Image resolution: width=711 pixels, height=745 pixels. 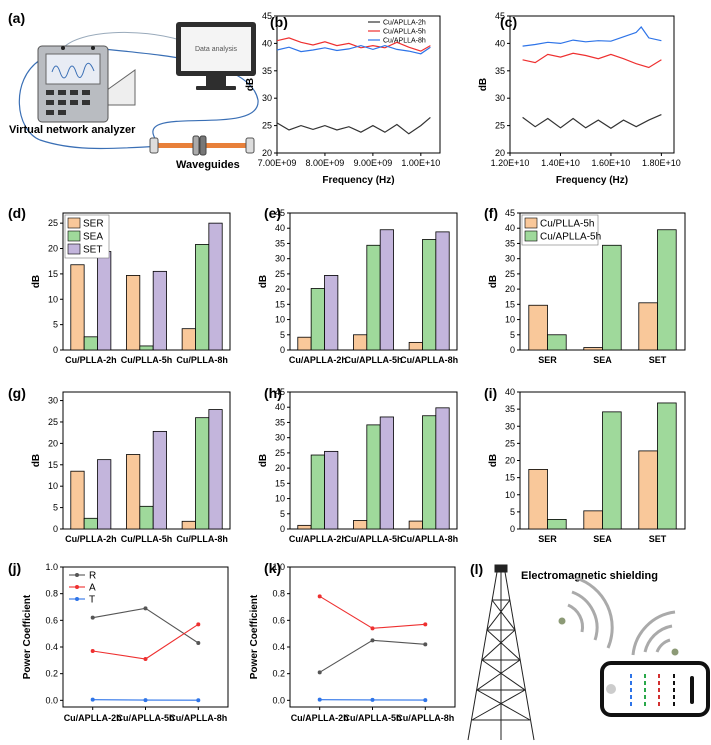 I want to click on y-tick-label: 0.4, so click(x=51, y=647).